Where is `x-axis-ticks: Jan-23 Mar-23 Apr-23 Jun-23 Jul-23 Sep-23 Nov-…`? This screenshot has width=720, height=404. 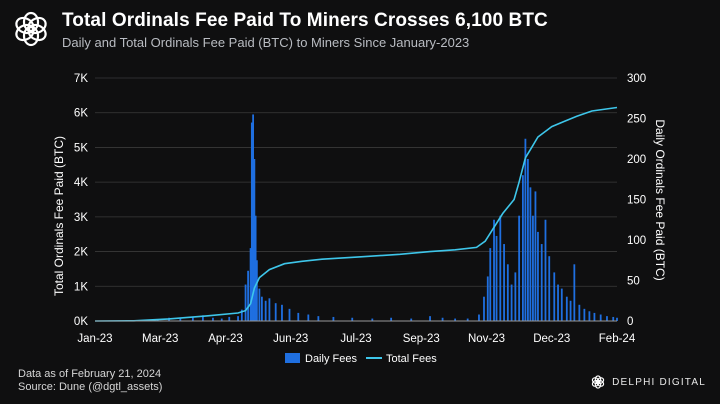
x-axis-ticks: Jan-23 Mar-23 Apr-23 Jun-23 Jul-23 Sep-23 Nov-… is located at coordinates (356, 339).